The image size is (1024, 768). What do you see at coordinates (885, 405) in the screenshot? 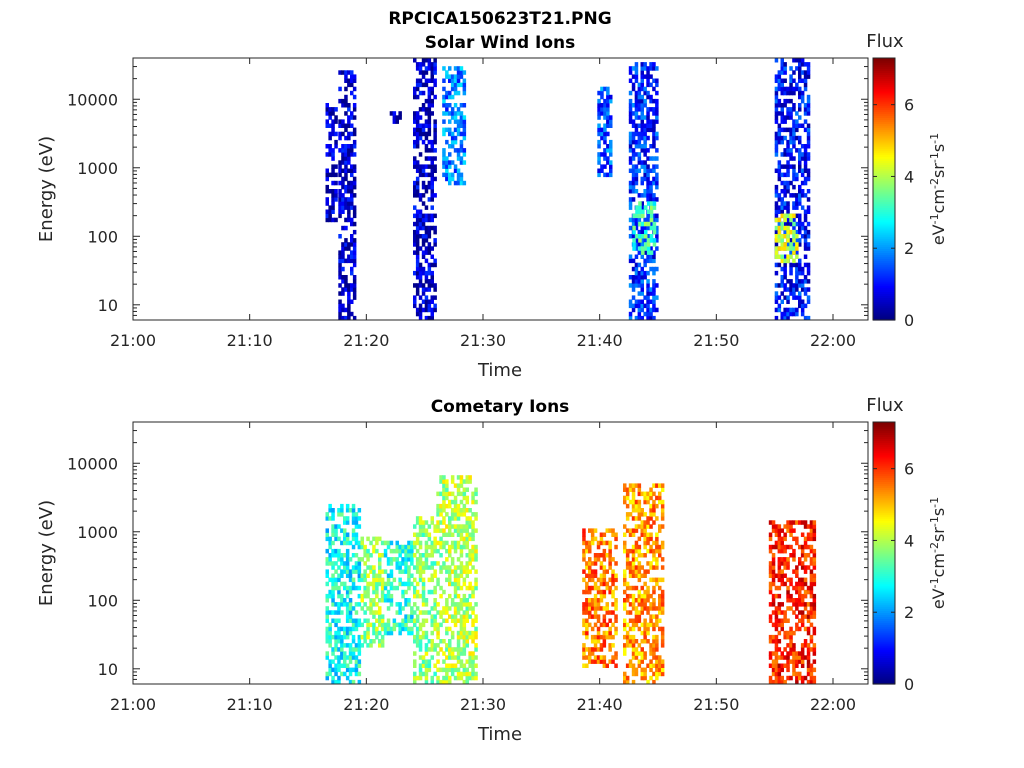
I see `colorbar-title: Flux` at bounding box center [885, 405].